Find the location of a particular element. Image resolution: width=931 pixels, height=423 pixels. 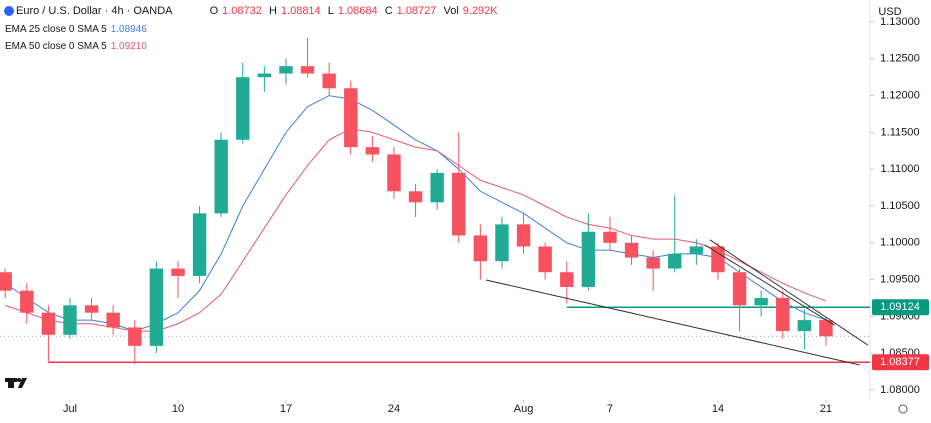

level-label: 1.09124 is located at coordinates (900, 307).